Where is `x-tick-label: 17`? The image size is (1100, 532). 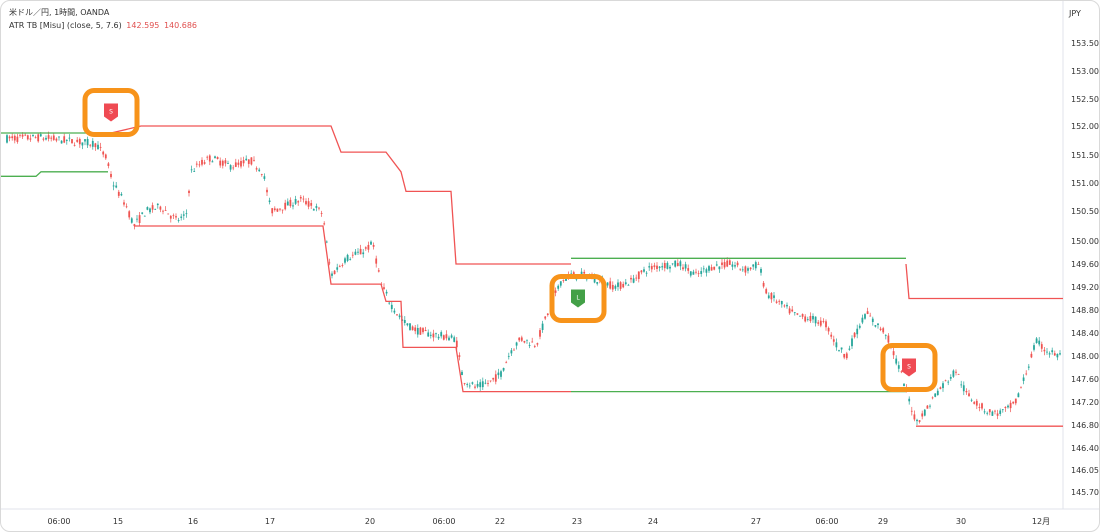 x-tick-label: 17 is located at coordinates (270, 521).